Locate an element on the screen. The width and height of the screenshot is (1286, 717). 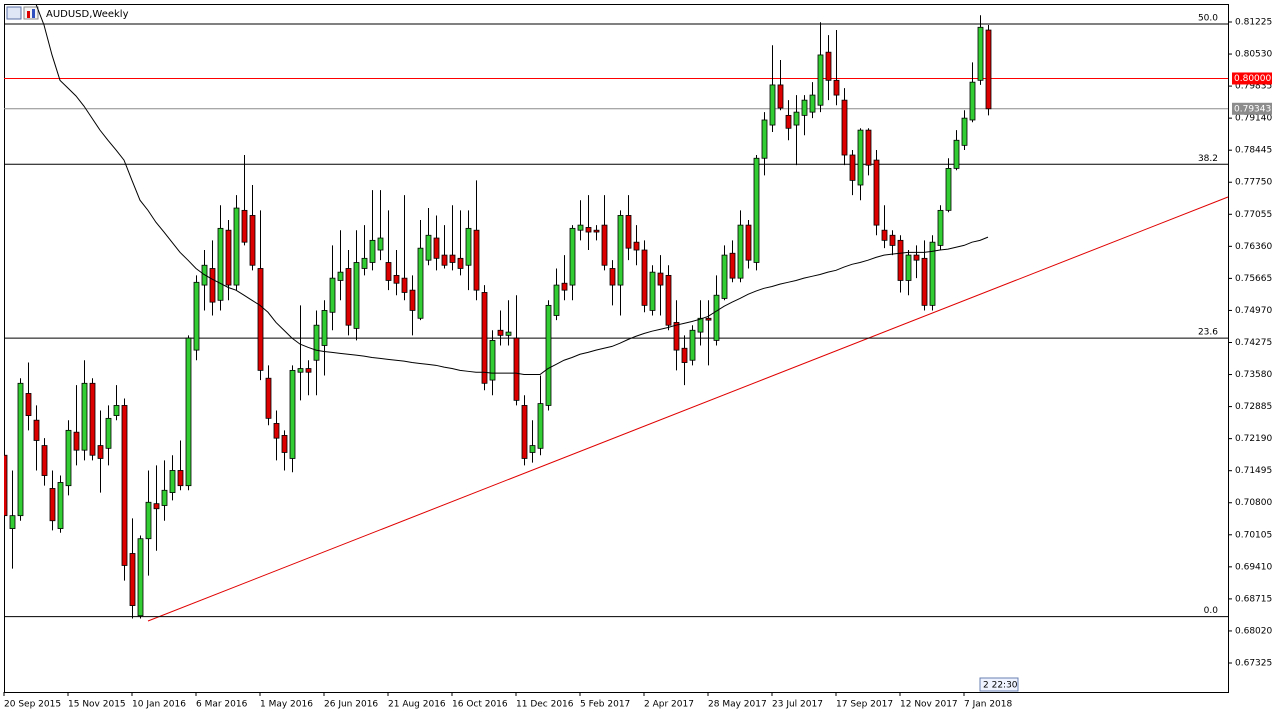
timer: 2 22:30 is located at coordinates (999, 684).